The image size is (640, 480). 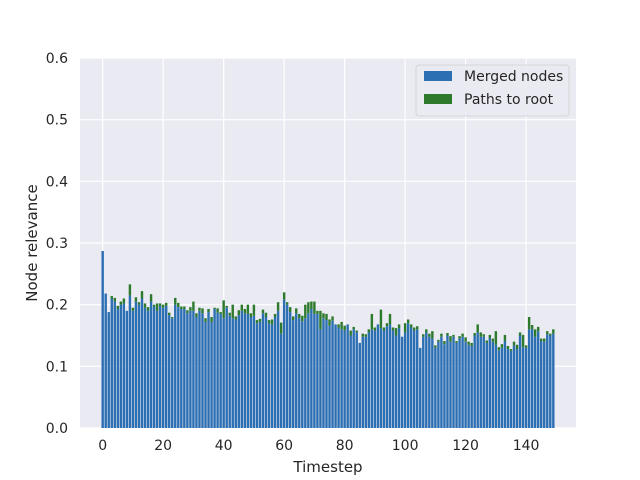 I want to click on legend-label-paths-to-root: Paths to root, so click(x=509, y=100).